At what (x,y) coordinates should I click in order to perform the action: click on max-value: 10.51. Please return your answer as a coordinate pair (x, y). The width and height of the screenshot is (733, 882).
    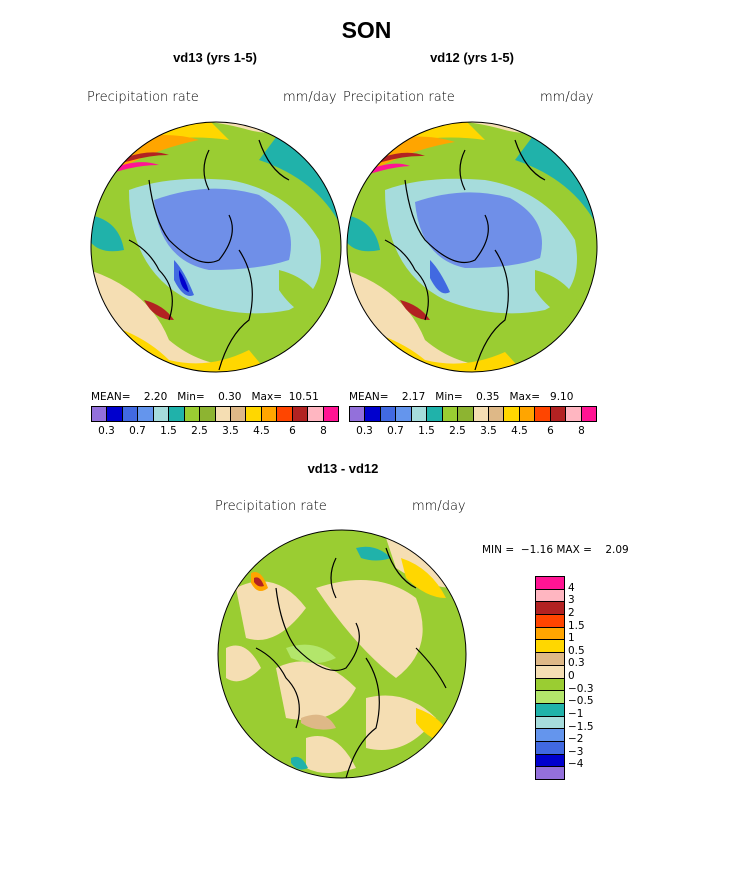
    Looking at the image, I should click on (303, 397).